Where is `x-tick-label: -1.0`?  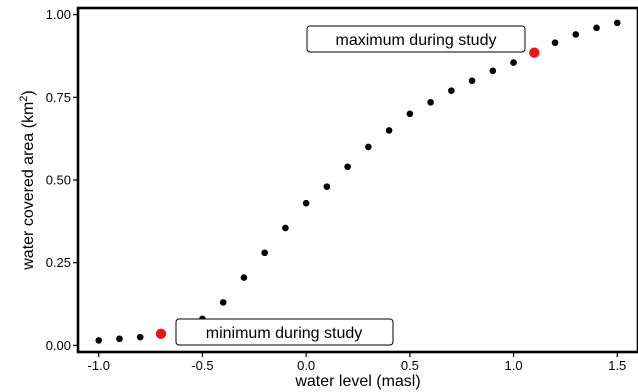
x-tick-label: -1.0 is located at coordinates (99, 365).